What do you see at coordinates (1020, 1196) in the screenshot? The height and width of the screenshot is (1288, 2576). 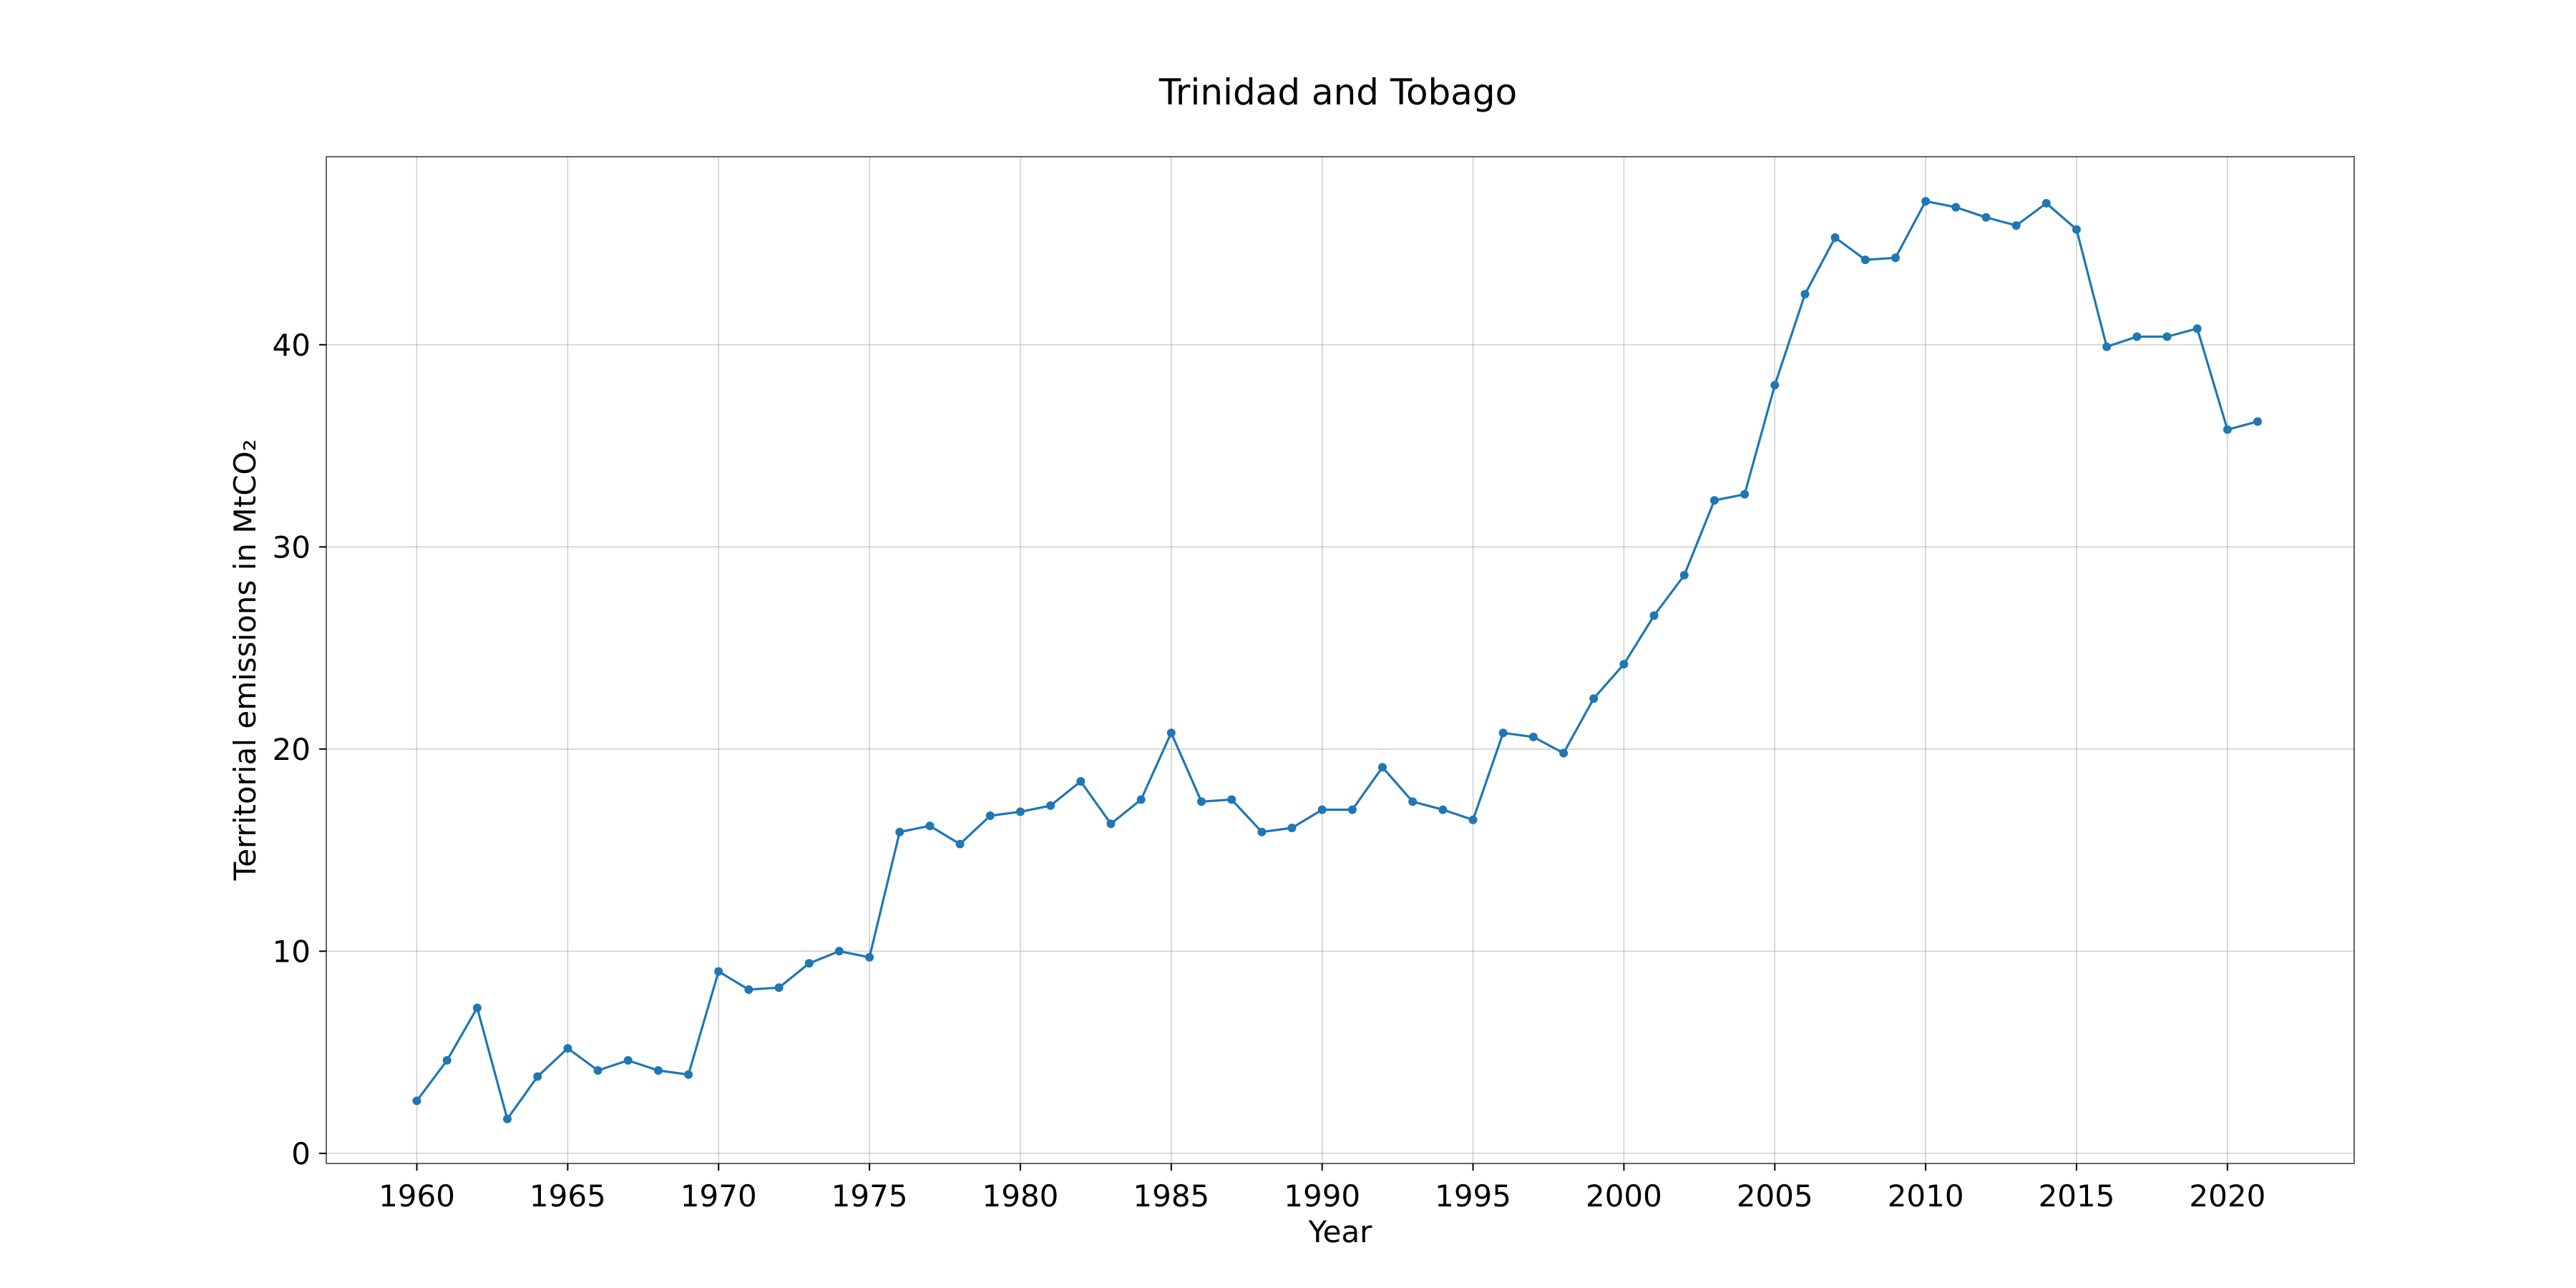 I see `x-tick-label: 1980` at bounding box center [1020, 1196].